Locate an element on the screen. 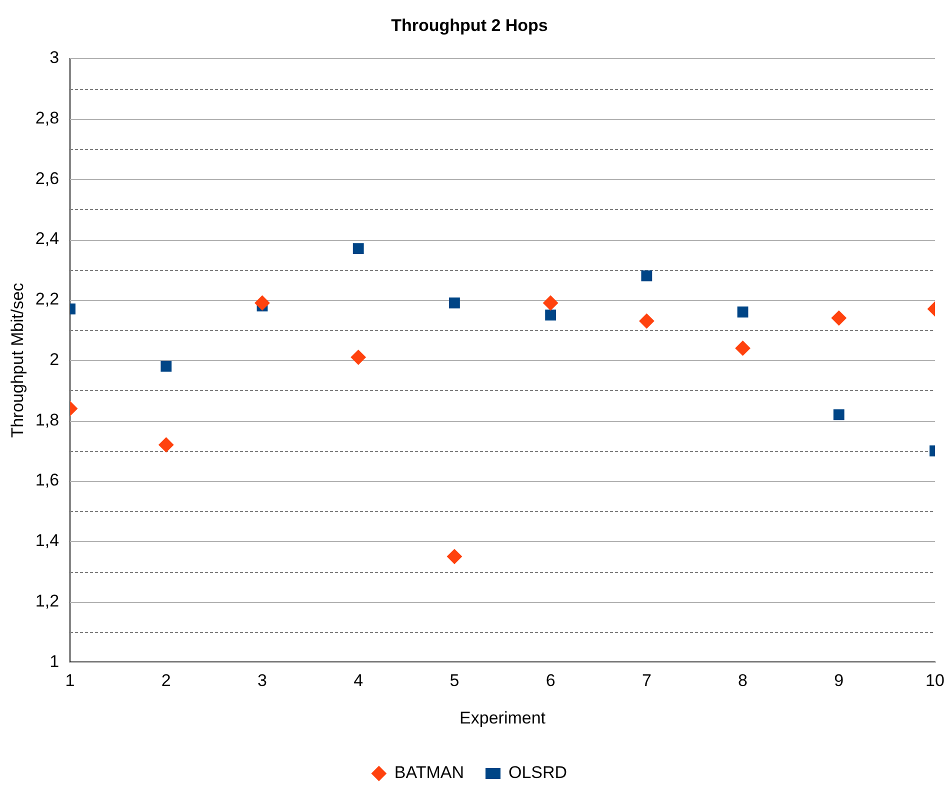 The width and height of the screenshot is (949, 796). y-tick-label: 1 is located at coordinates (55, 661).